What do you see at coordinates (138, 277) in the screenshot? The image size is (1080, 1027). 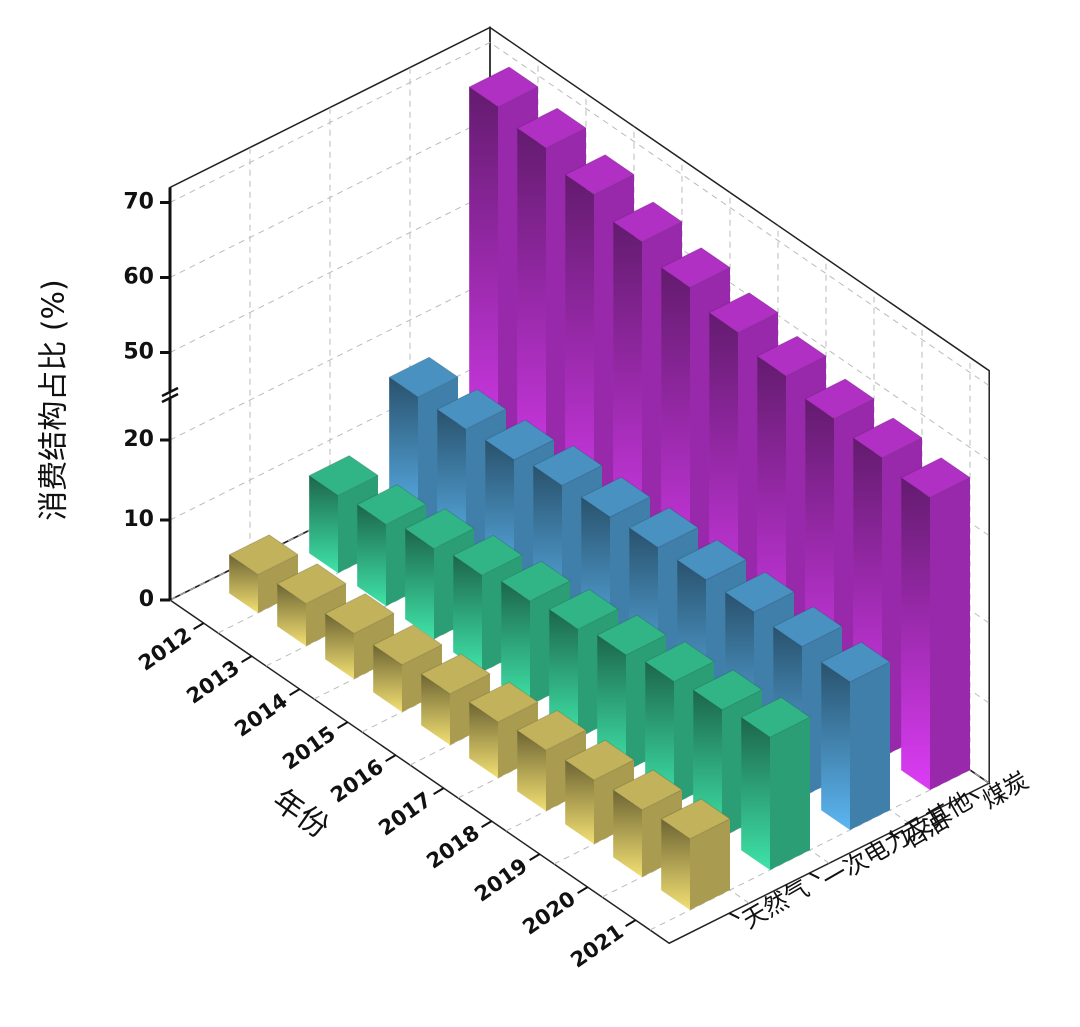 I see `y-tick-label: 60` at bounding box center [138, 277].